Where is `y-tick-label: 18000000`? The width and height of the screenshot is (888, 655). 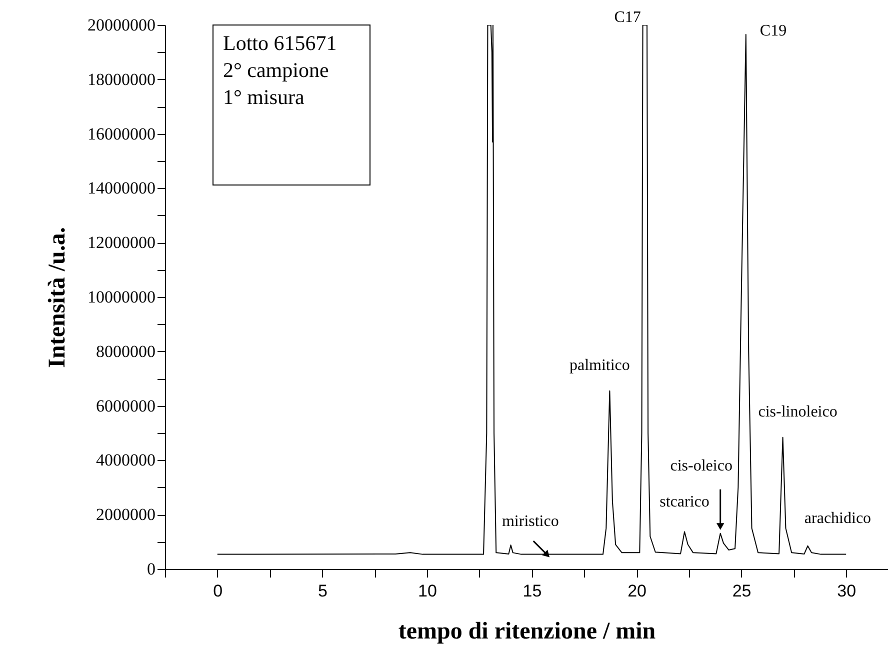 y-tick-label: 18000000 is located at coordinates (122, 79).